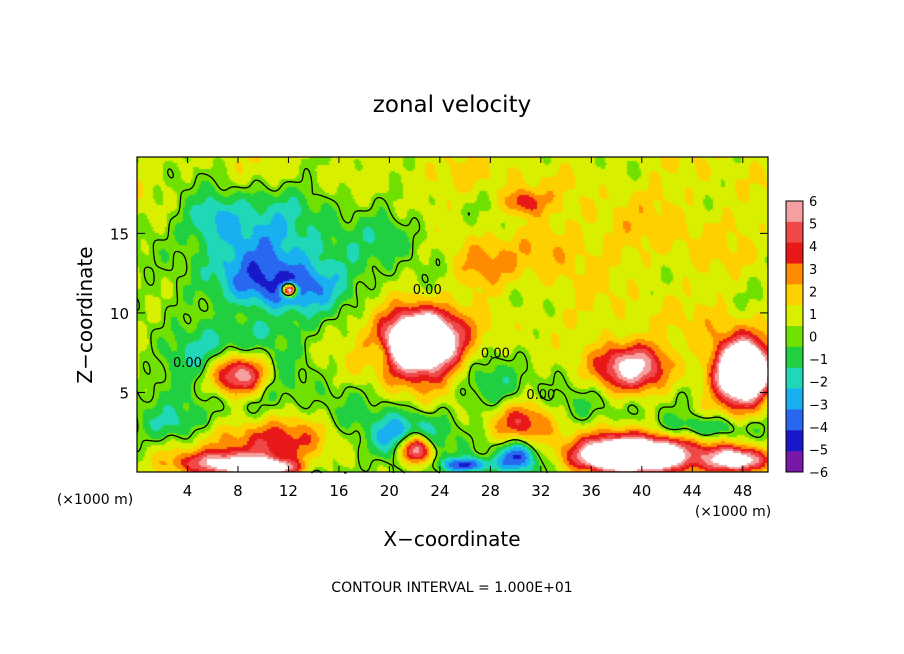 The image size is (904, 654). What do you see at coordinates (818, 450) in the screenshot?
I see `colorbar-label: −5` at bounding box center [818, 450].